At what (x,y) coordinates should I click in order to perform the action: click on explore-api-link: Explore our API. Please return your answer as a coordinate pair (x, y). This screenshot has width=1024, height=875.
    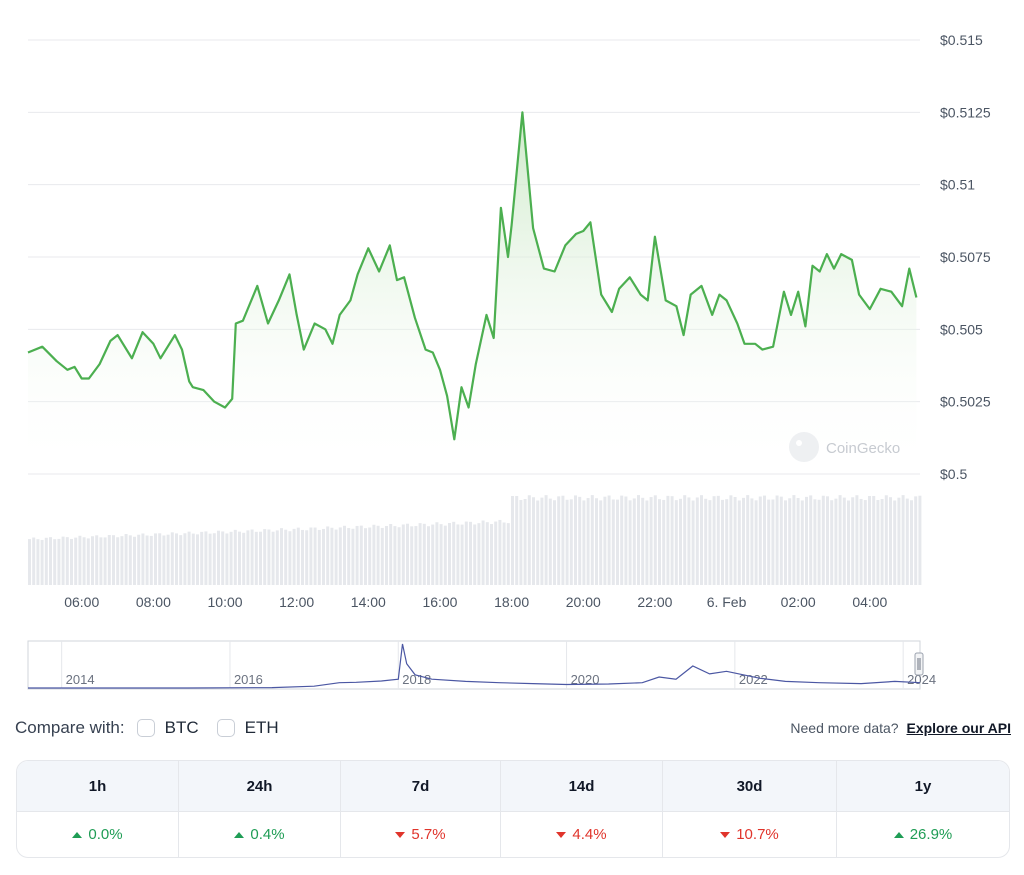
    Looking at the image, I should click on (958, 728).